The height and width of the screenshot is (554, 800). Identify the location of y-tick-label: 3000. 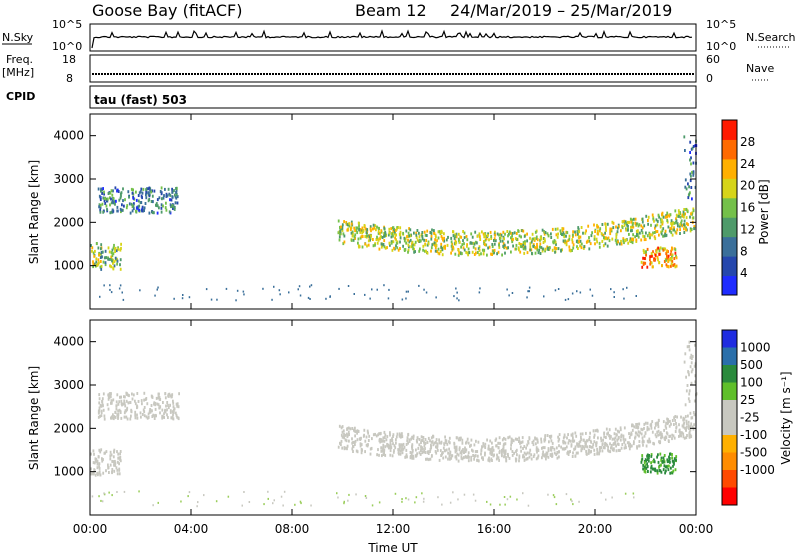
(68, 385).